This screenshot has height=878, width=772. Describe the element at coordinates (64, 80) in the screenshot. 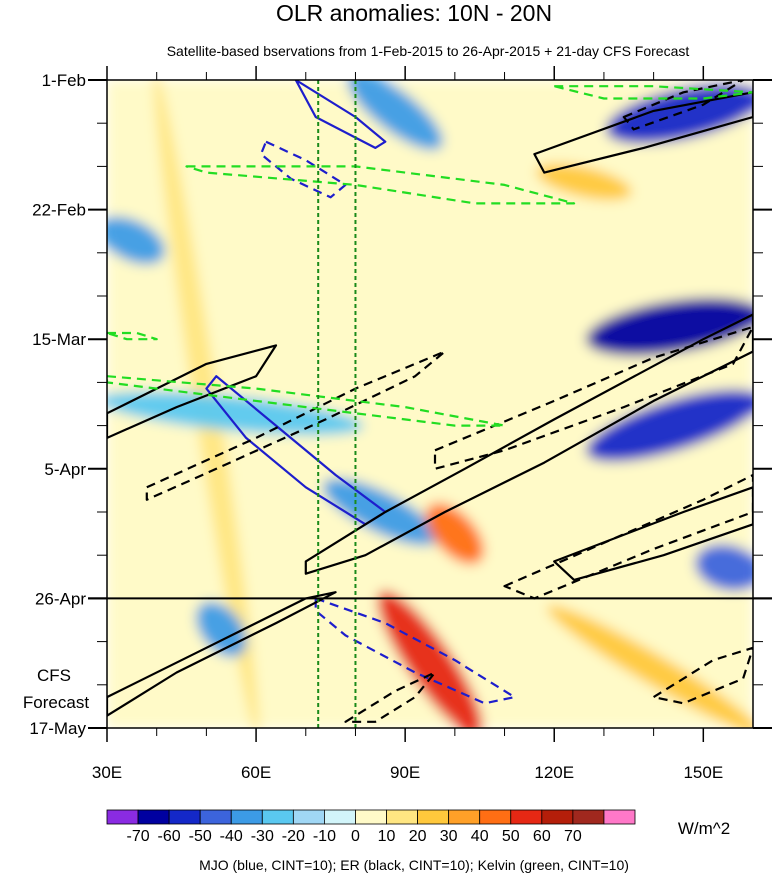

I see `y-tick-label: 1-Feb` at that location.